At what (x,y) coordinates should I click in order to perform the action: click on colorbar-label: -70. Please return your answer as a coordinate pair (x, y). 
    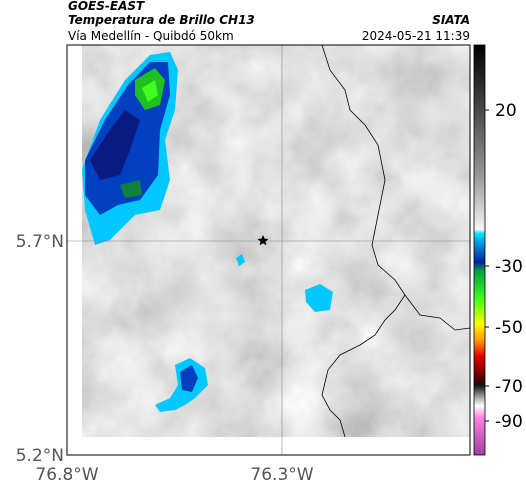
    Looking at the image, I should click on (509, 387).